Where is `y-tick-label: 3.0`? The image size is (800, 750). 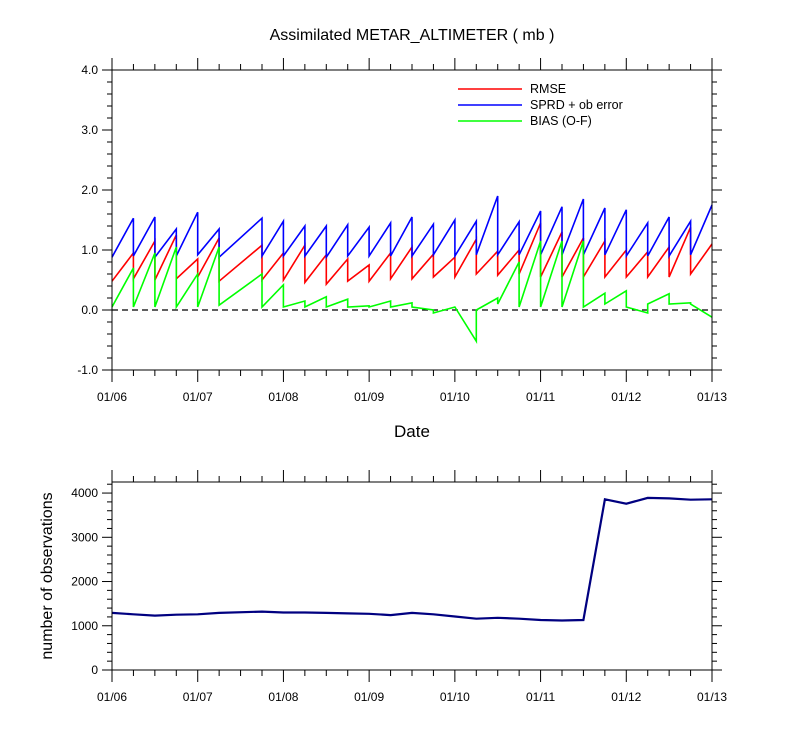
y-tick-label: 3.0 is located at coordinates (89, 130).